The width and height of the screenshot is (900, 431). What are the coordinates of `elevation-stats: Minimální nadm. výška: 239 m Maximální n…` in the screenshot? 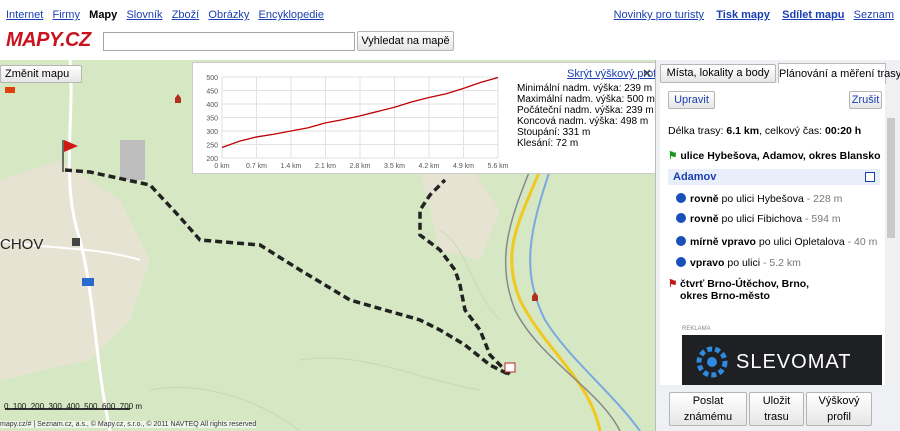 It's located at (586, 116).